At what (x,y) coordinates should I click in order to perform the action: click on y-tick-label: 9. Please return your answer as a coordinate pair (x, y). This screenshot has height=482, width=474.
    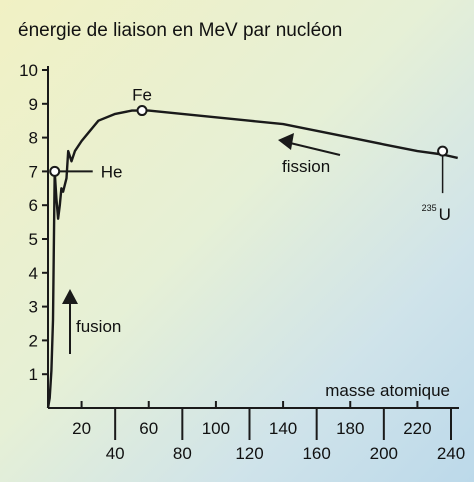
    Looking at the image, I should click on (33, 104).